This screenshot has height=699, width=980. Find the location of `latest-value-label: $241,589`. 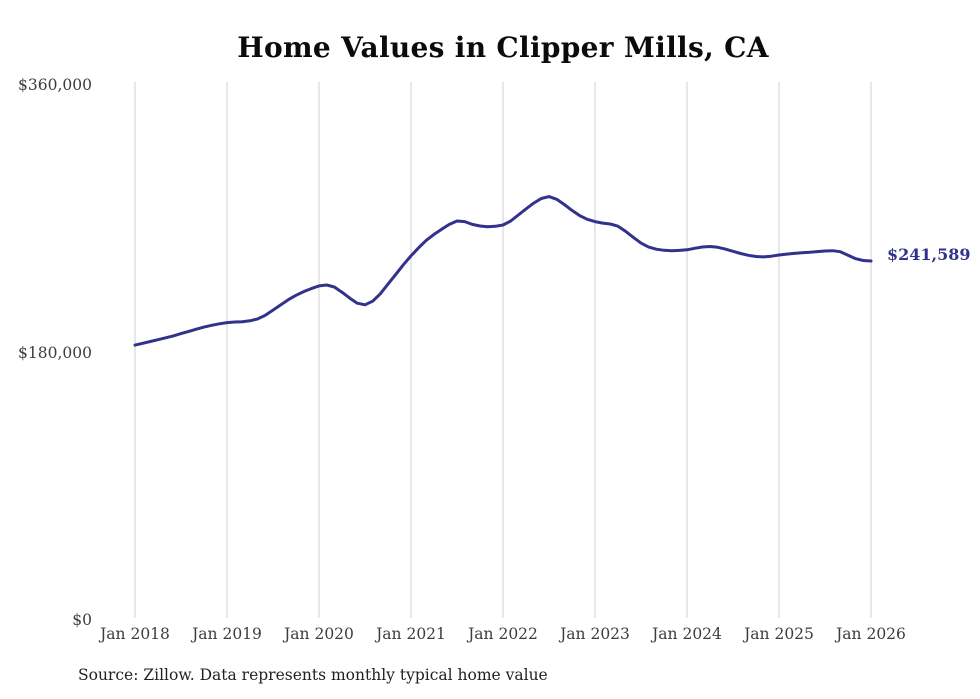

latest-value-label: $241,589 is located at coordinates (929, 254).